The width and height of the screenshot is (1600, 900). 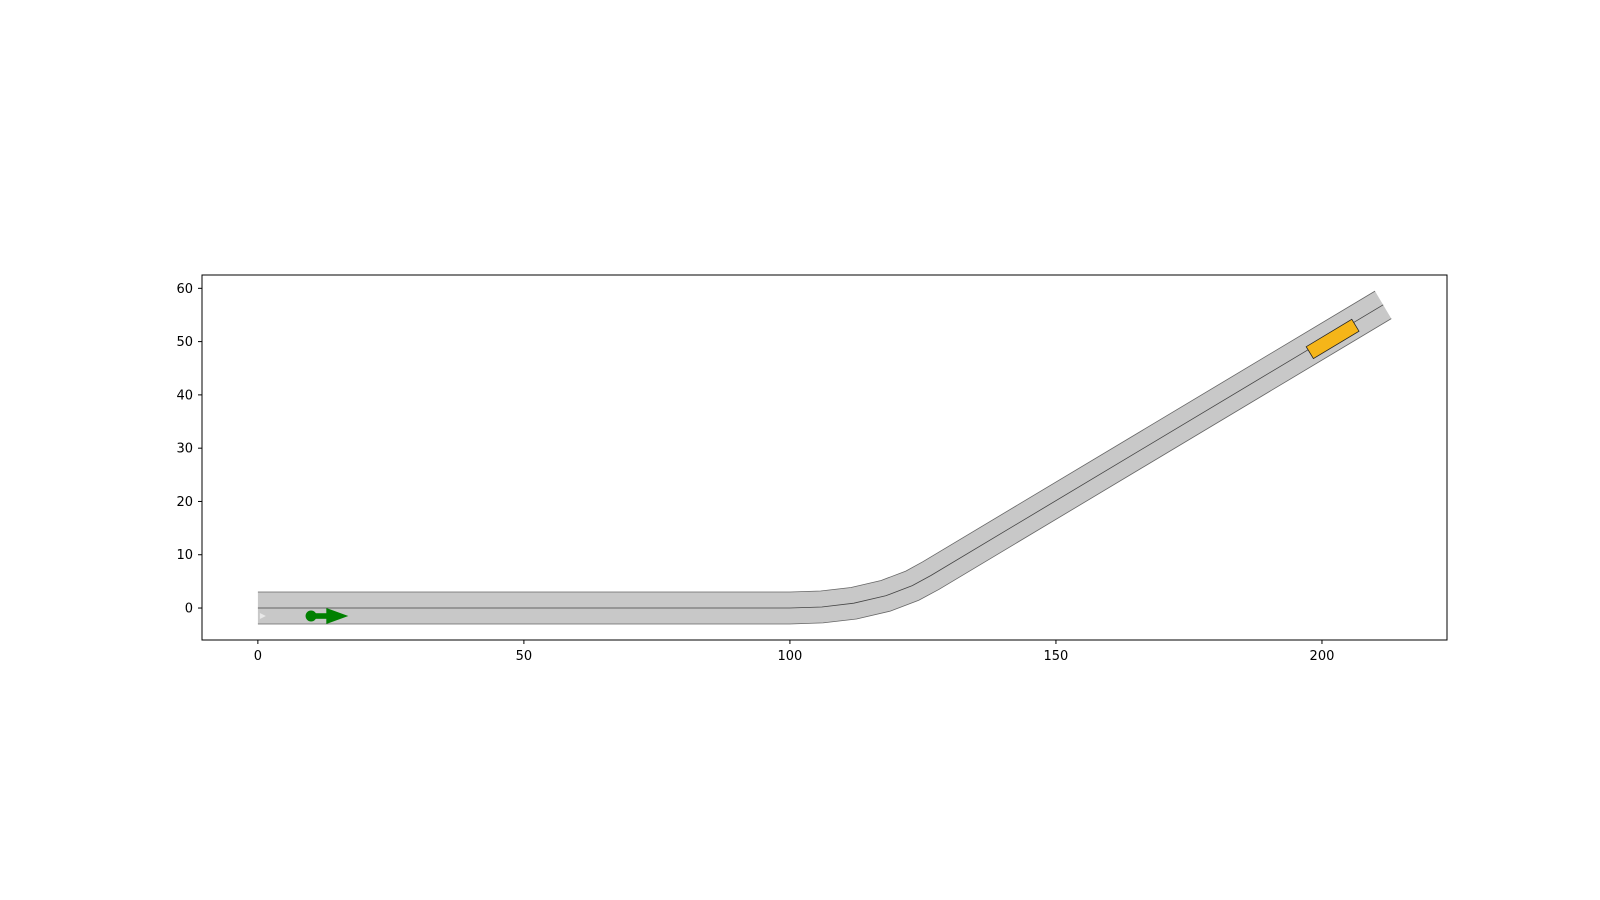 I want to click on y-tick-label: 10, so click(x=184, y=555).